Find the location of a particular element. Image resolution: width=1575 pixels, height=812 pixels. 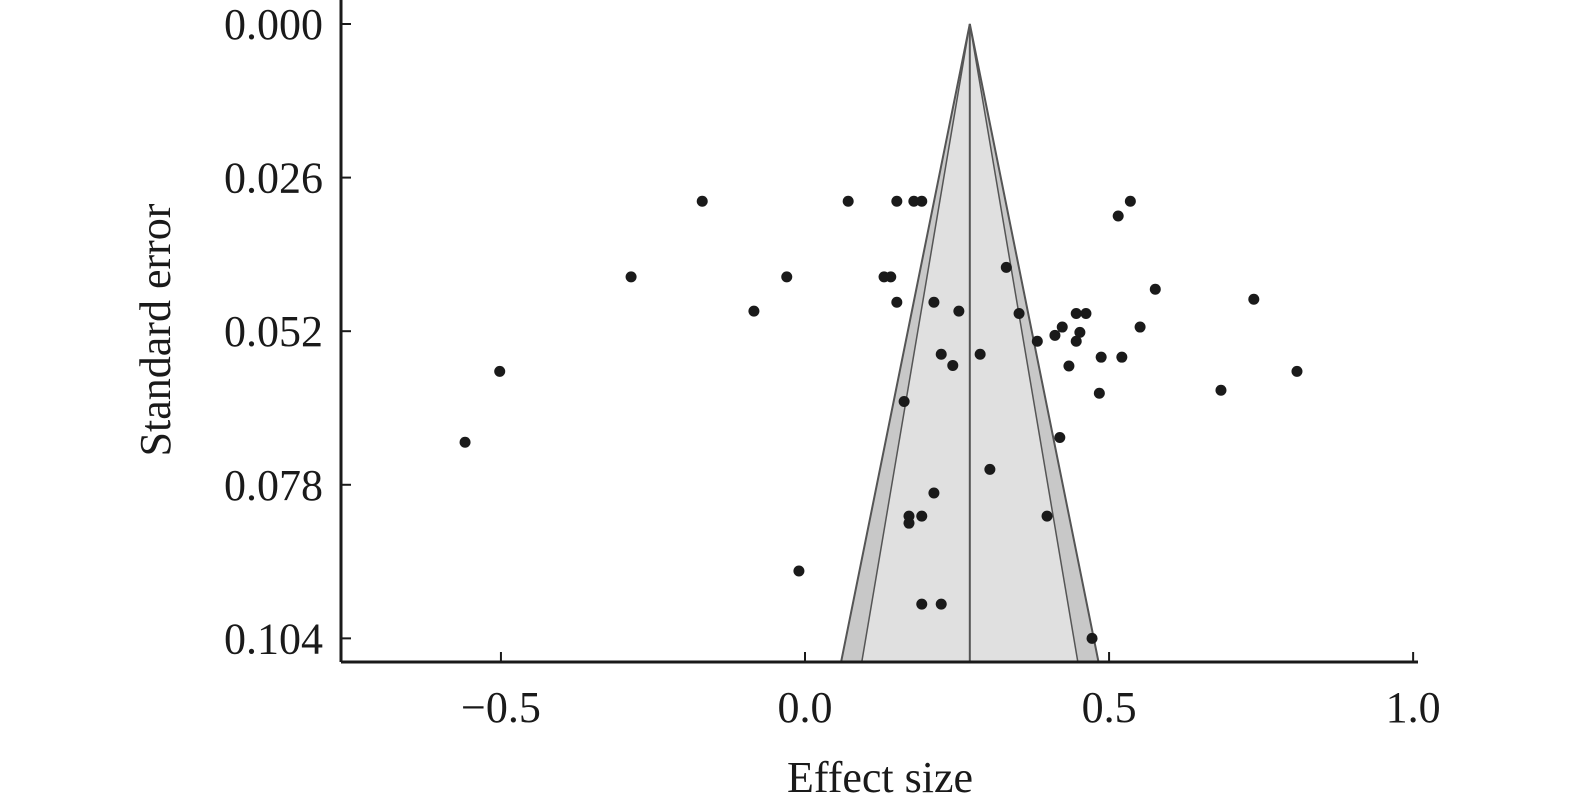

x-tick-label: −0.5 is located at coordinates (501, 707).